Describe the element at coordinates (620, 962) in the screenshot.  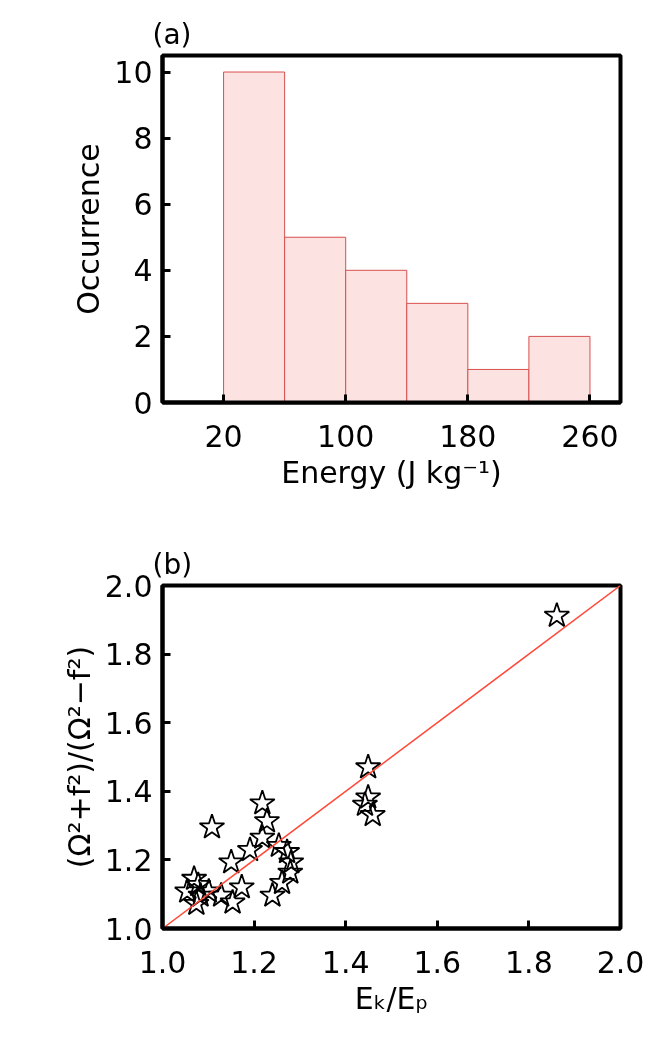
I see `x-tick-label: 2.0` at that location.